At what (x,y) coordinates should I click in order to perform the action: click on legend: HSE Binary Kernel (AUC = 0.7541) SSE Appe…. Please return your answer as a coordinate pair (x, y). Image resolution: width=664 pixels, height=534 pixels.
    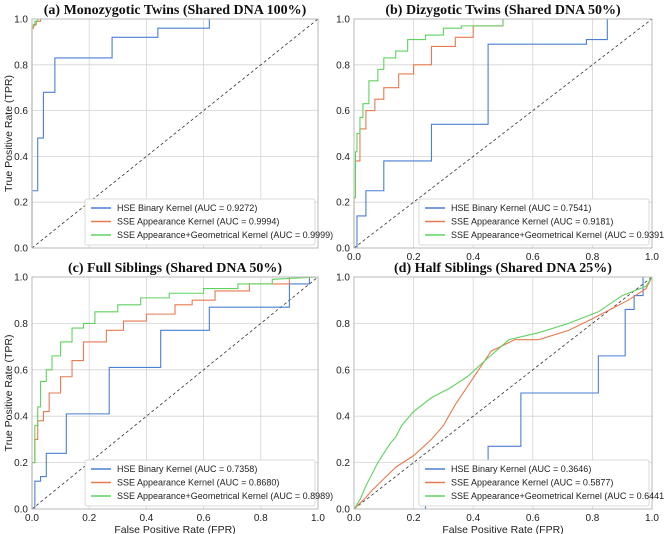
    Looking at the image, I should click on (541, 222).